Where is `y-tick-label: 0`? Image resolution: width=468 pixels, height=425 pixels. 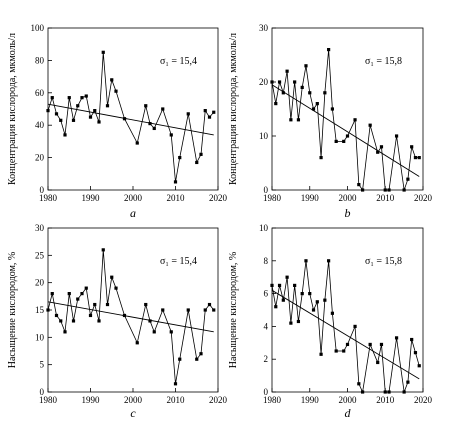 y-tick-label: 0 is located at coordinates (266, 190).